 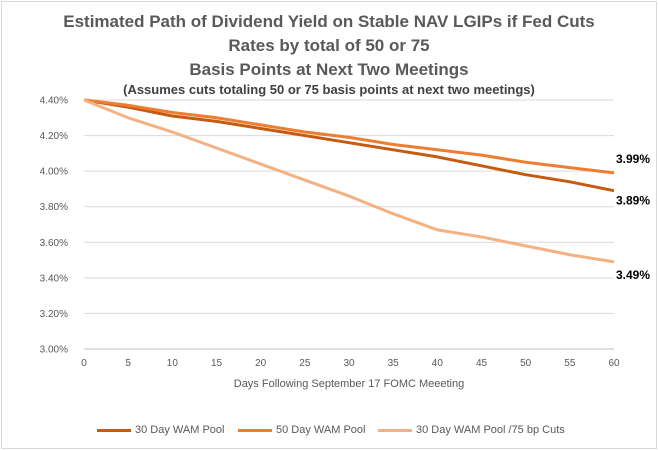 What do you see at coordinates (54, 350) in the screenshot?
I see `y-tick-label: 3.00%` at bounding box center [54, 350].